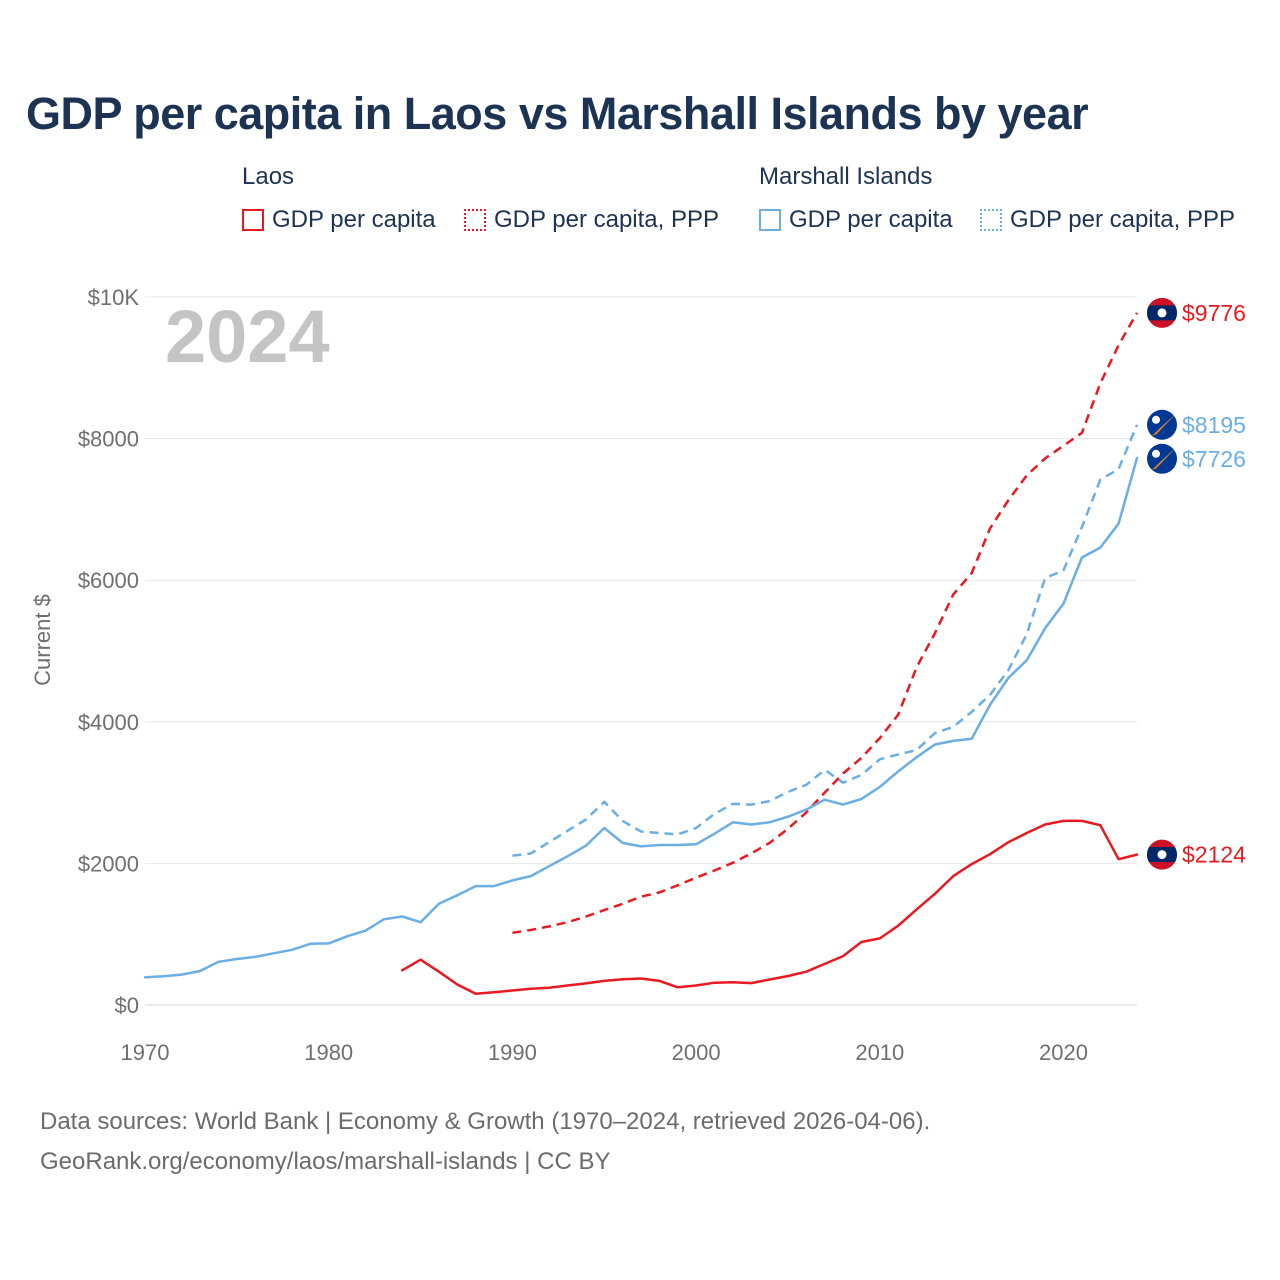 The image size is (1280, 1280). Describe the element at coordinates (1196, 583) in the screenshot. I see `label-layer: $9776 $8195 $7726 $2124` at that location.